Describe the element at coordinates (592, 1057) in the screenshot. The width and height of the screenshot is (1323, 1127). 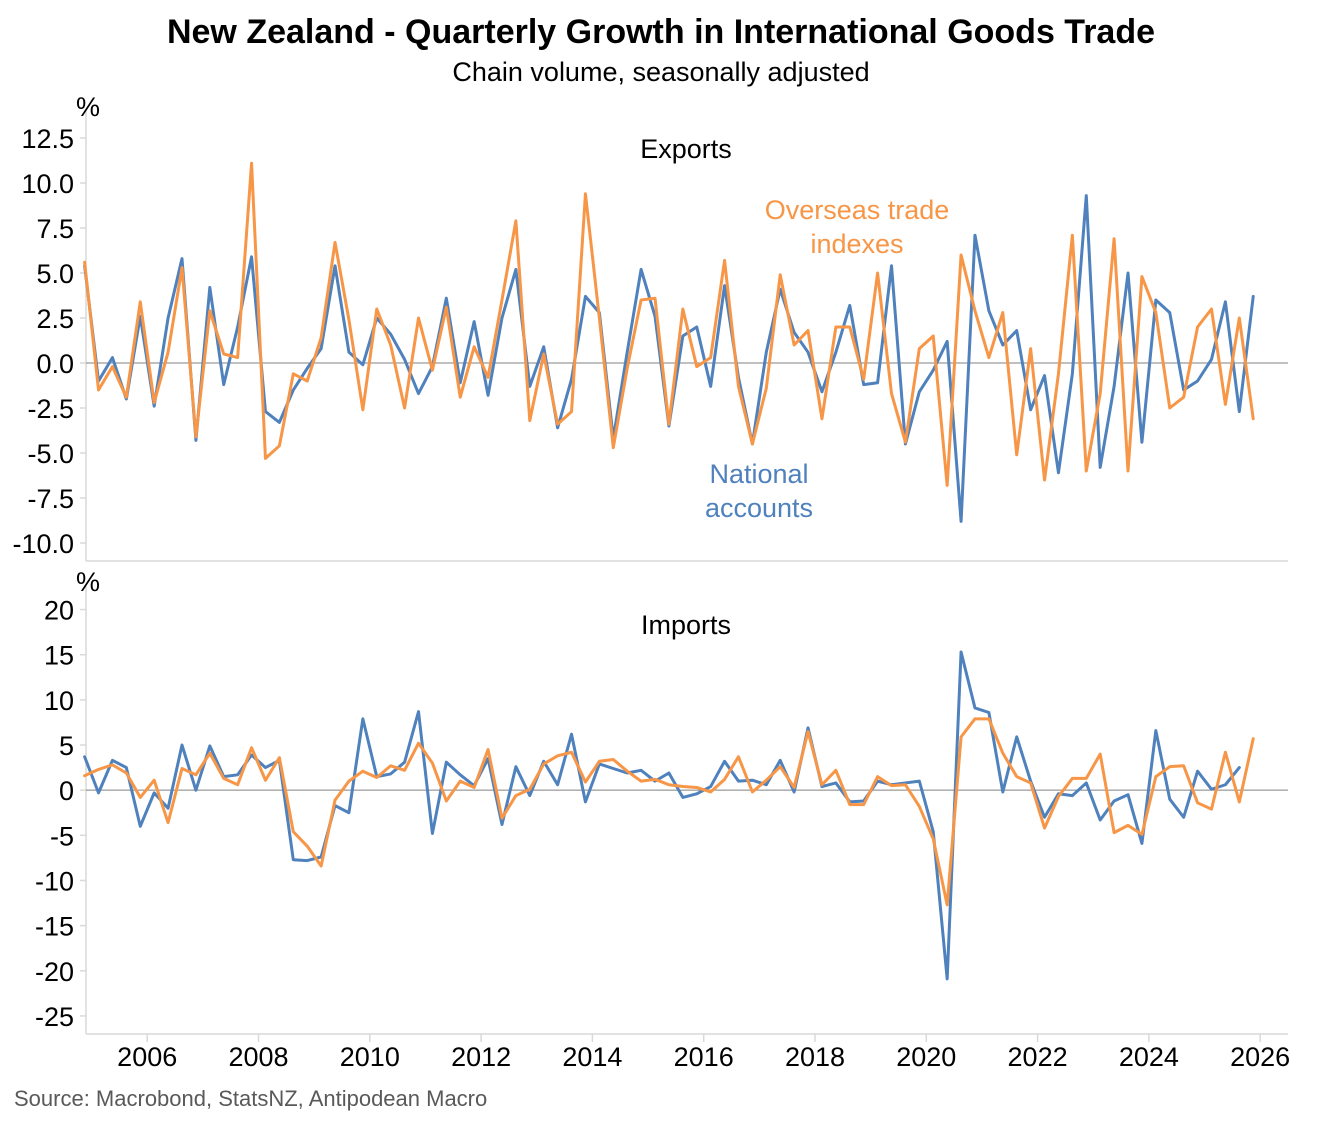
I see `x-tick-label: 2014` at that location.